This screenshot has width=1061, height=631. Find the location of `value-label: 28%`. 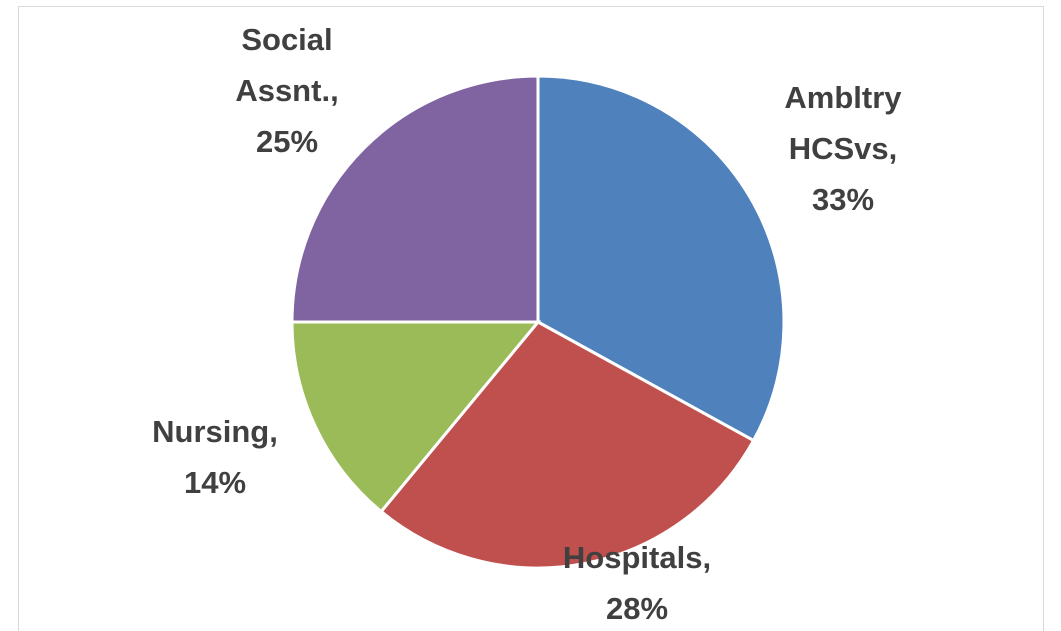

value-label: 28% is located at coordinates (637, 608).